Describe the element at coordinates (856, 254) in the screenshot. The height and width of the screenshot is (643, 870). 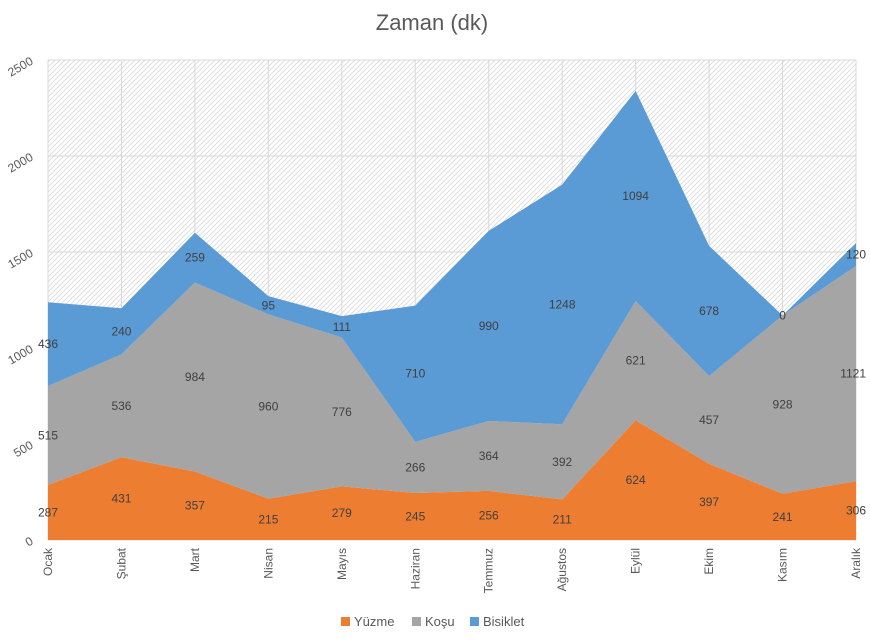
I see `data-label: 120` at that location.